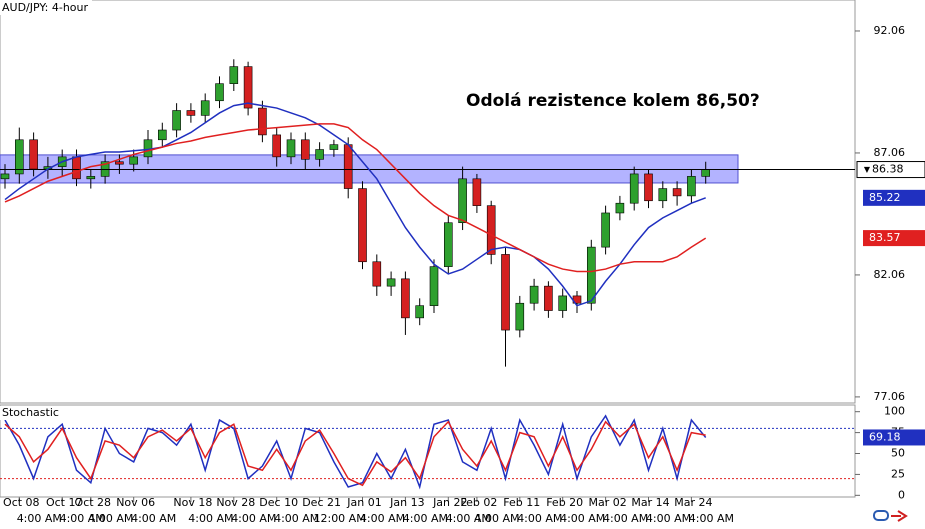  I want to click on y-tick-label: 25, so click(898, 473).